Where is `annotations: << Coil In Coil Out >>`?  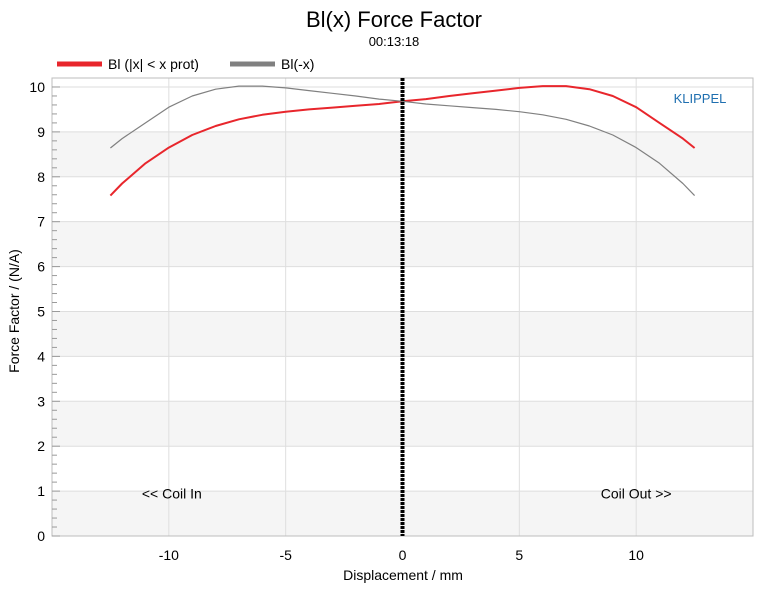
annotations: << Coil In Coil Out >> is located at coordinates (407, 493).